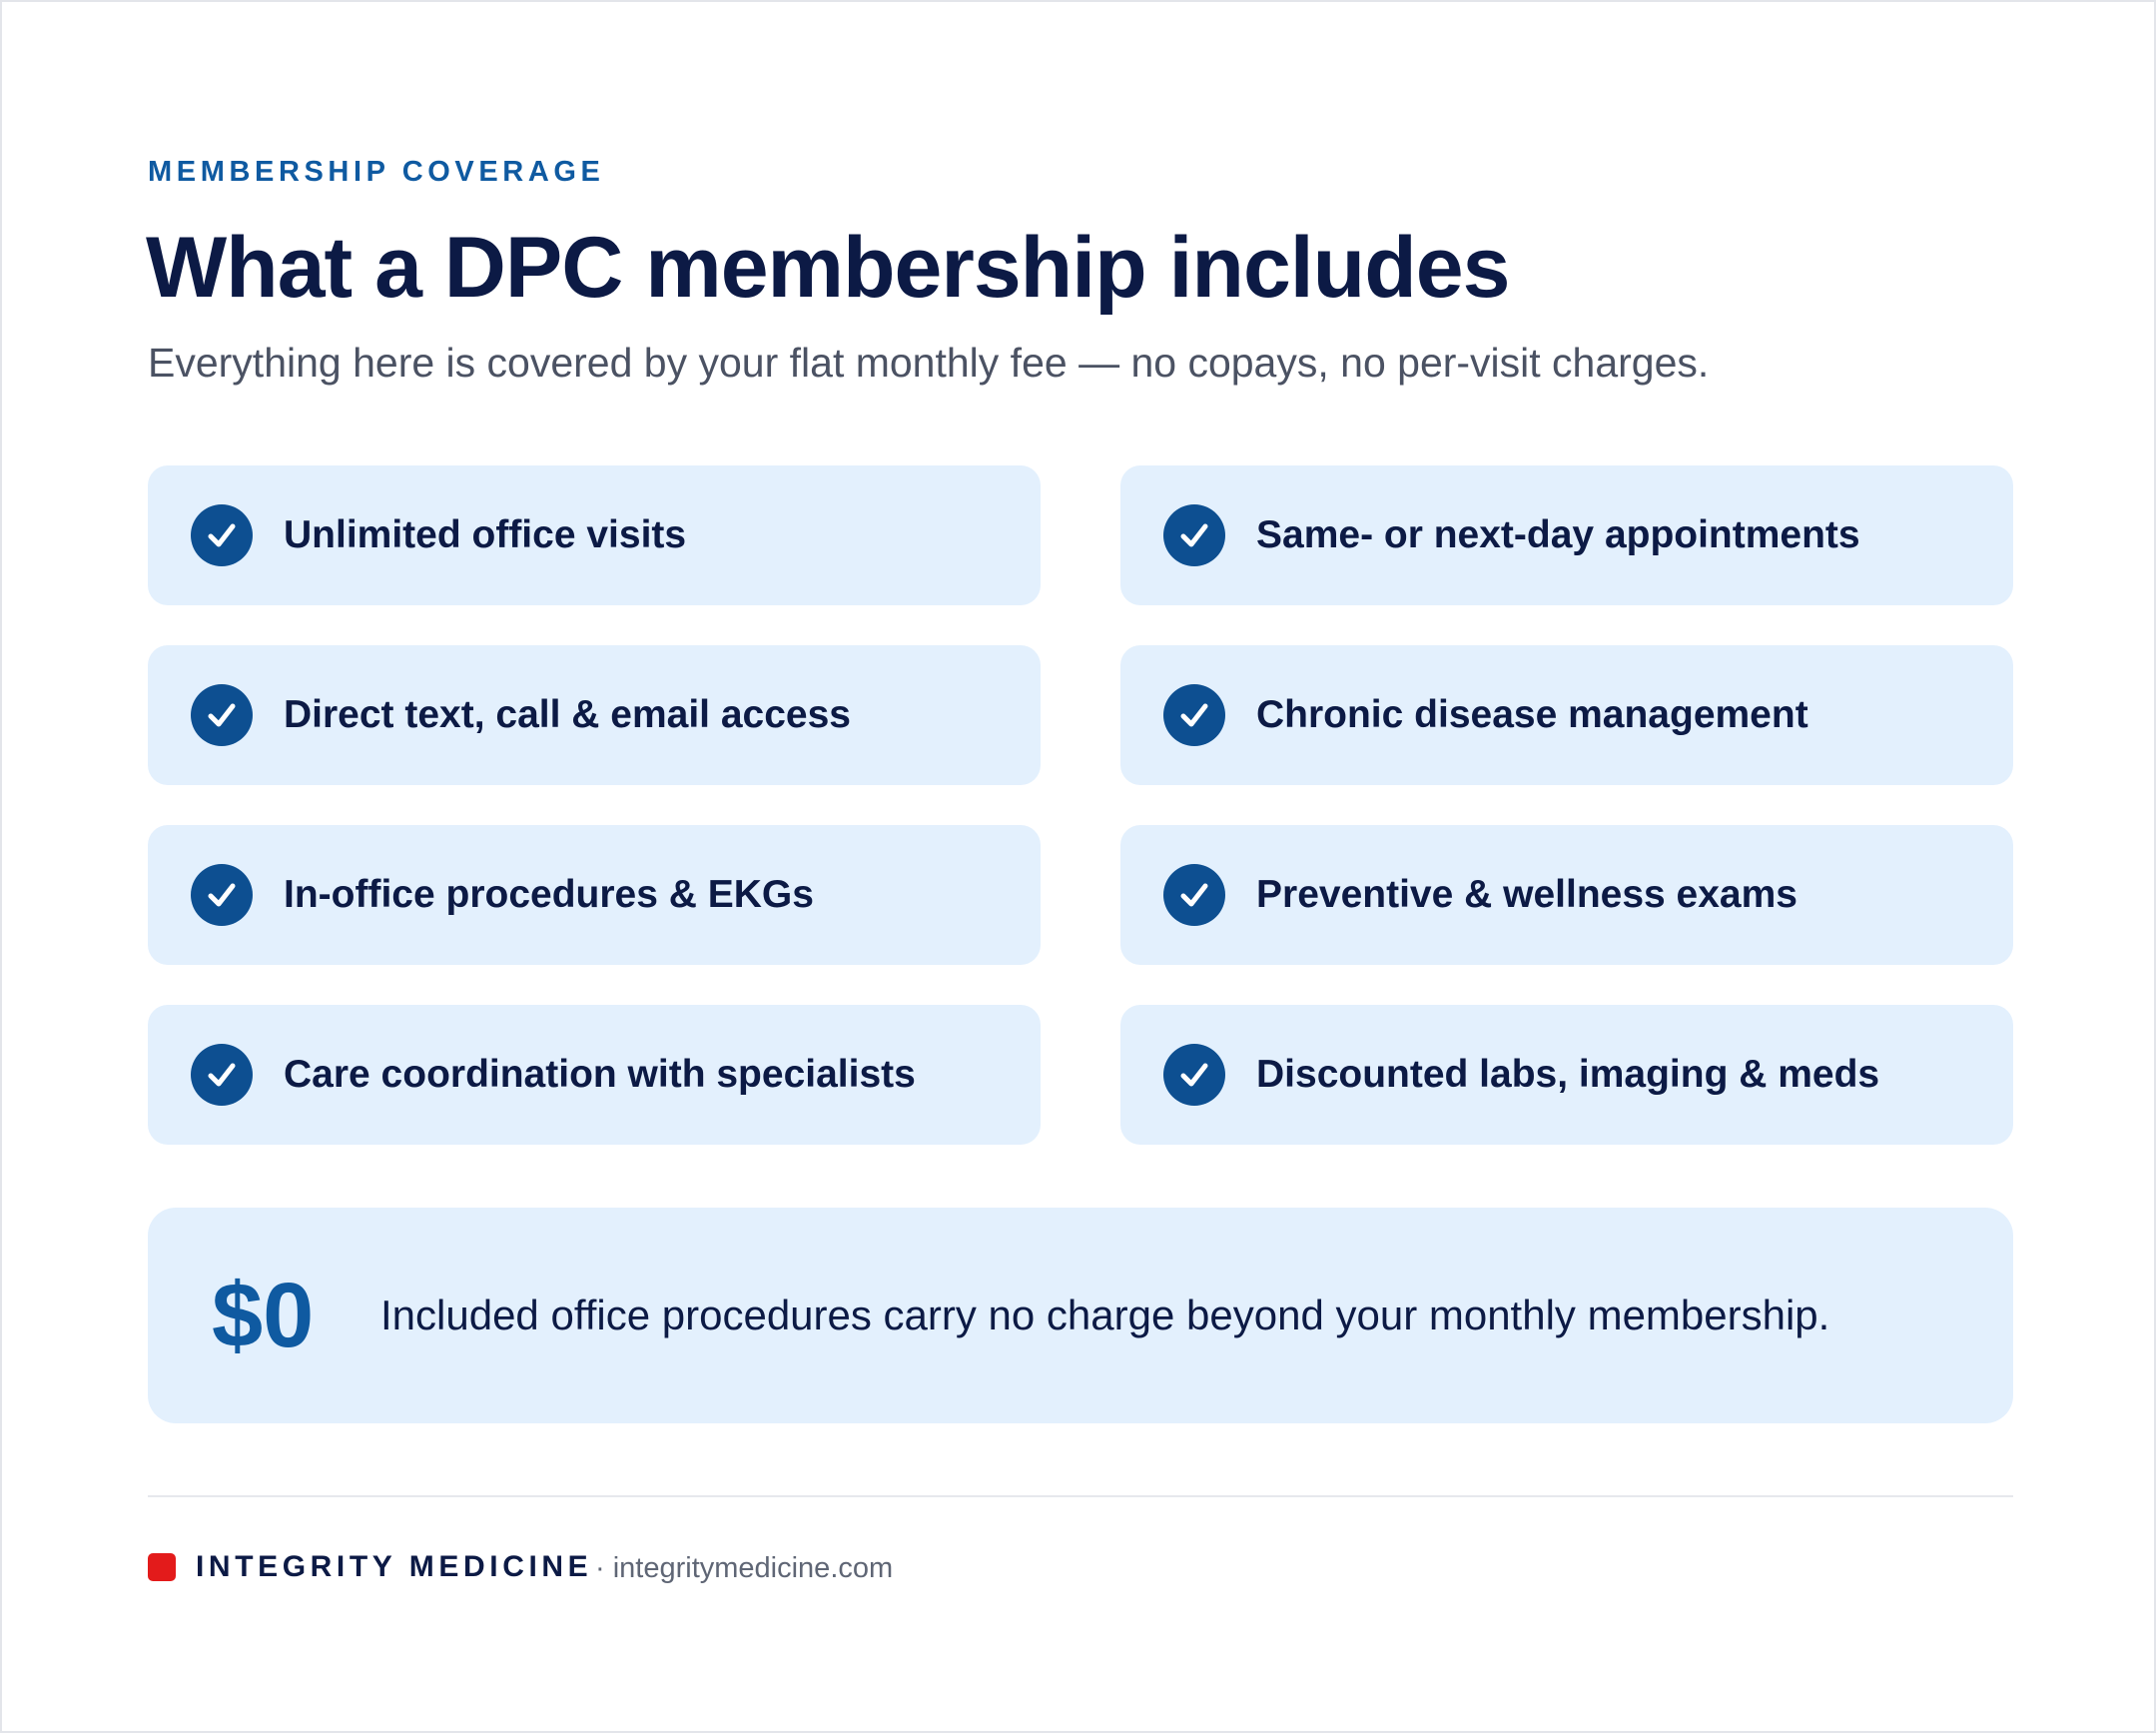 The height and width of the screenshot is (1733, 2156). I want to click on feature-card: Unlimited office visits, so click(595, 535).